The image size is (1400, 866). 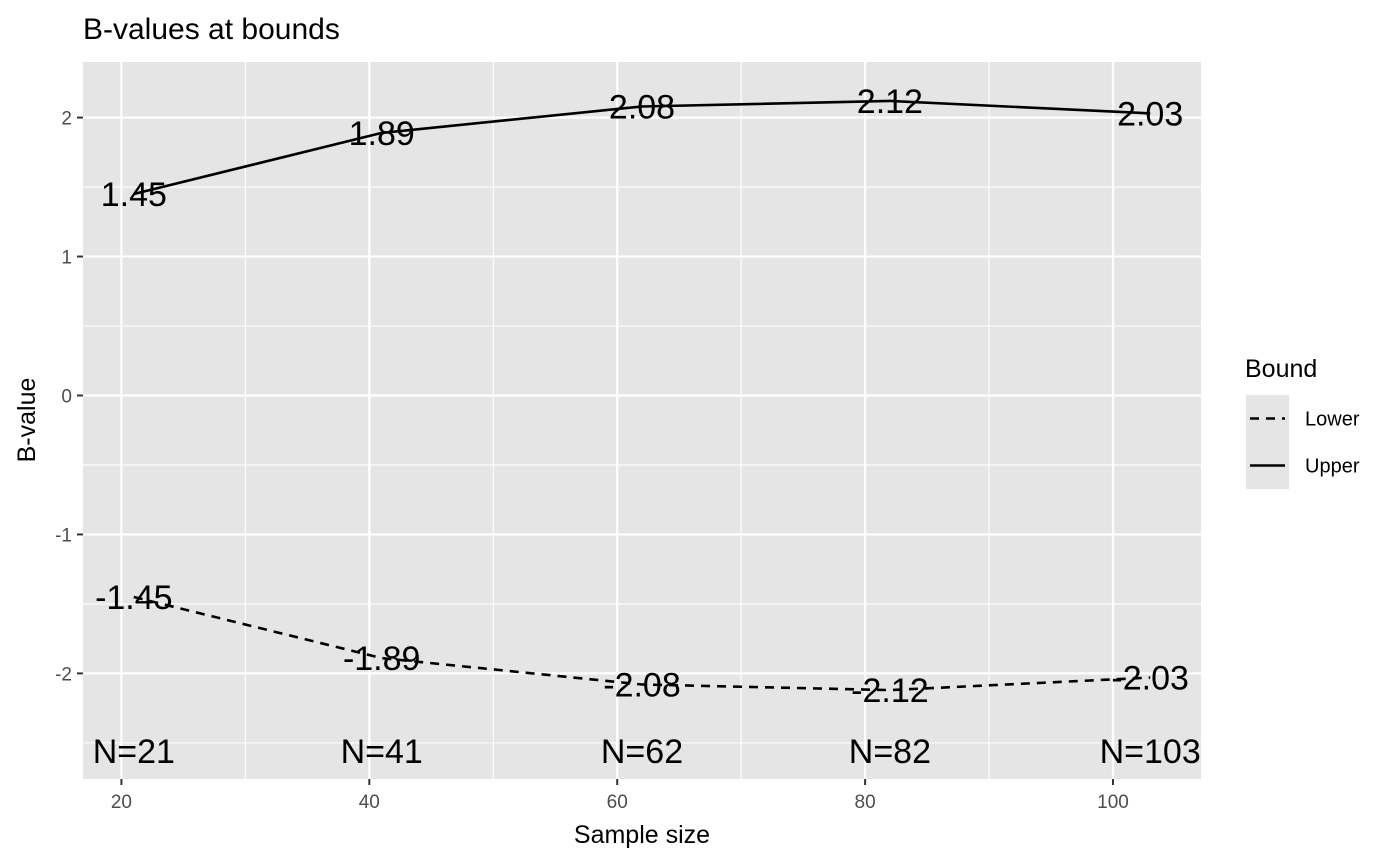 I want to click on y-tick-label: -2, so click(x=63, y=674).